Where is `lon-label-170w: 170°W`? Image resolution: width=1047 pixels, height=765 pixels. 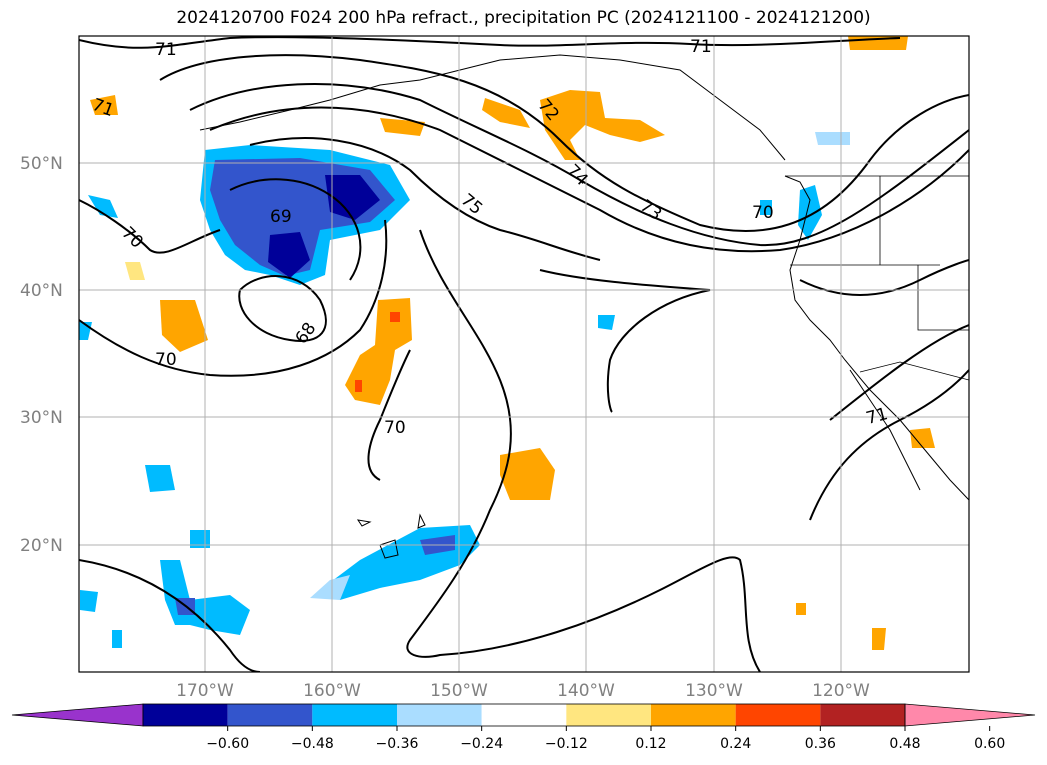 lon-label-170w: 170°W is located at coordinates (205, 691).